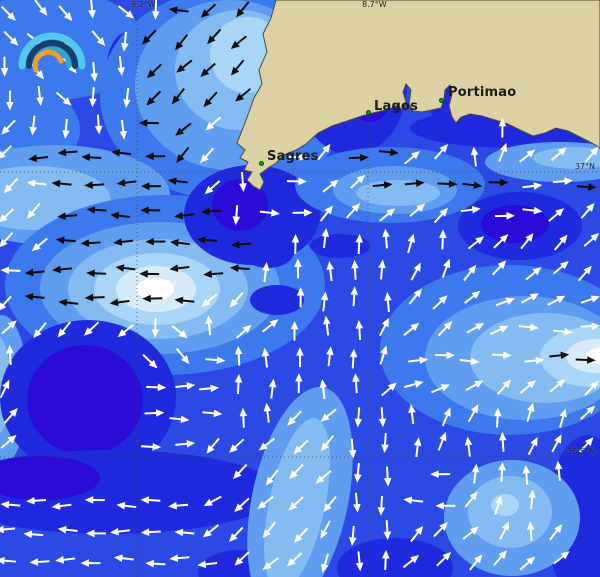 This screenshot has height=577, width=600. Describe the element at coordinates (396, 106) in the screenshot. I see `city-label: Lagos` at that location.